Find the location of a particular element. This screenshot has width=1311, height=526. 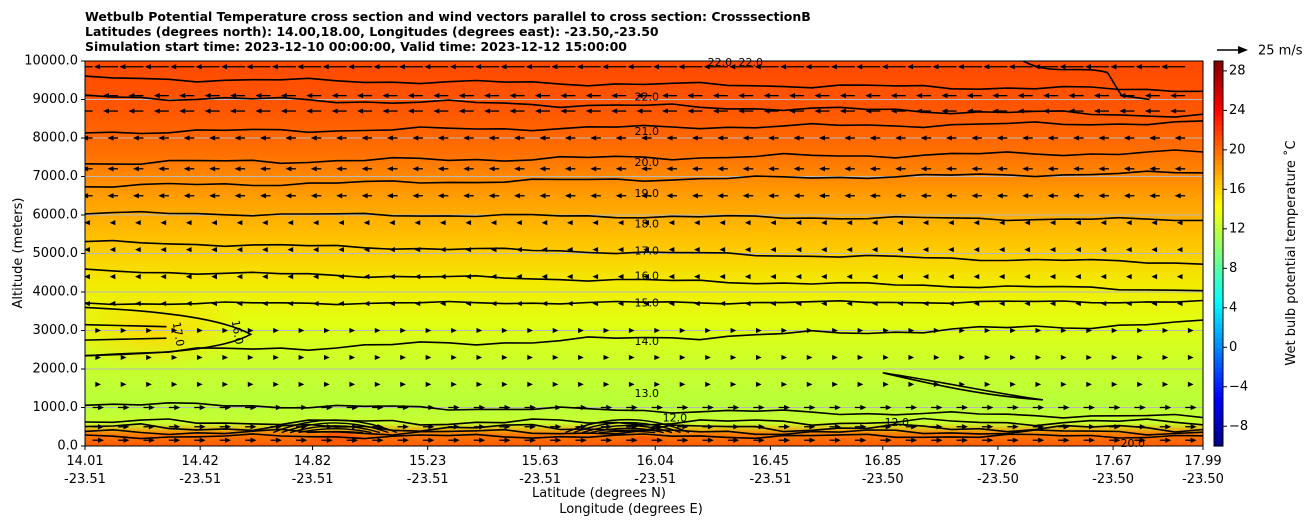

contour-label: 19.0 is located at coordinates (647, 193).